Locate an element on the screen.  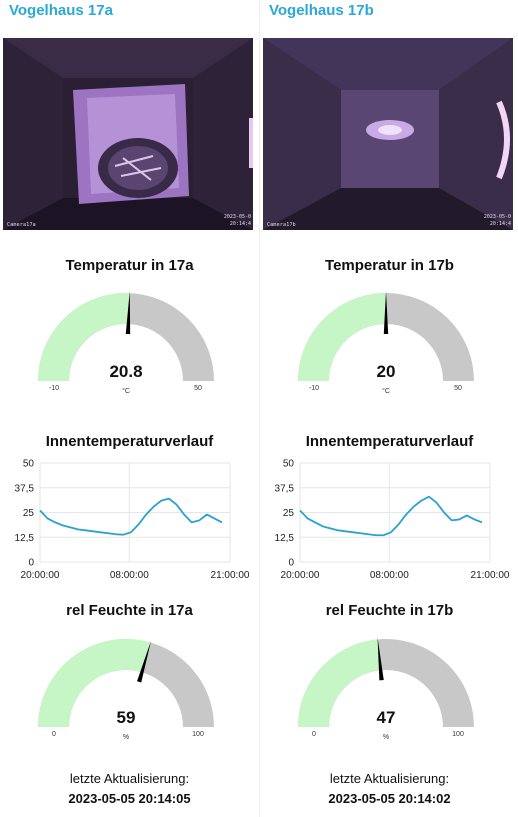
humidity-title: rel Feuchte in 17a is located at coordinates (129, 610).